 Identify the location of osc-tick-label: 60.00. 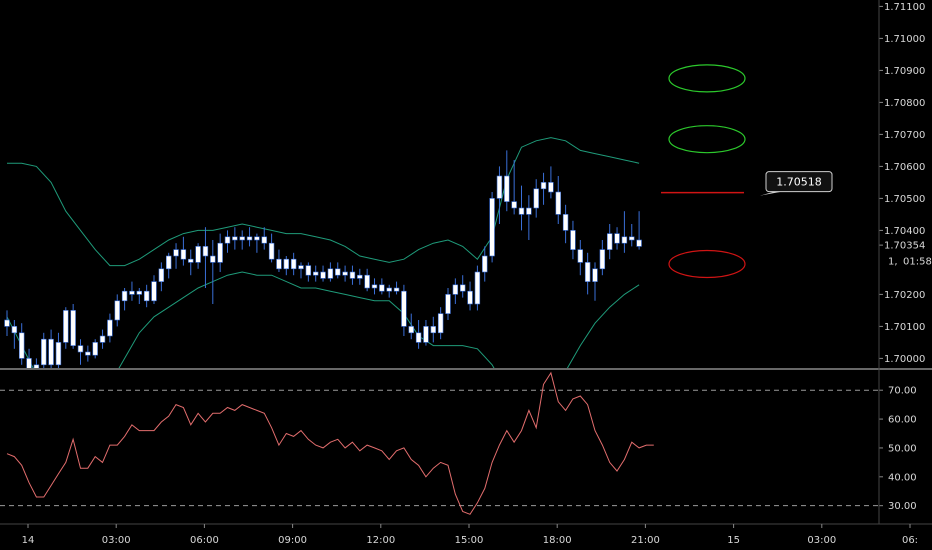
(902, 420).